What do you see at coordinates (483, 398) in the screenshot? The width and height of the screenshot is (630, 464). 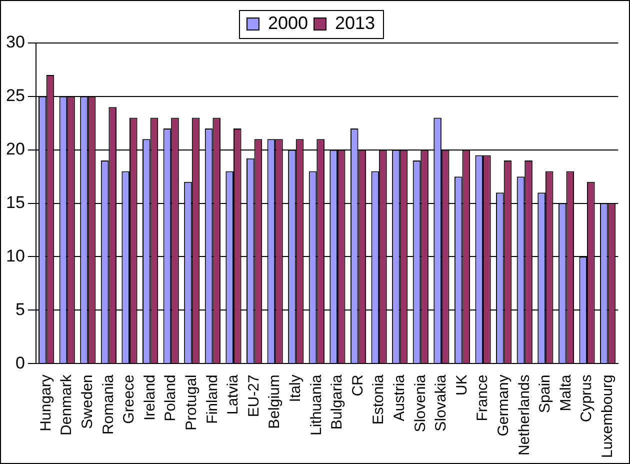 I see `x-tick-label: France` at bounding box center [483, 398].